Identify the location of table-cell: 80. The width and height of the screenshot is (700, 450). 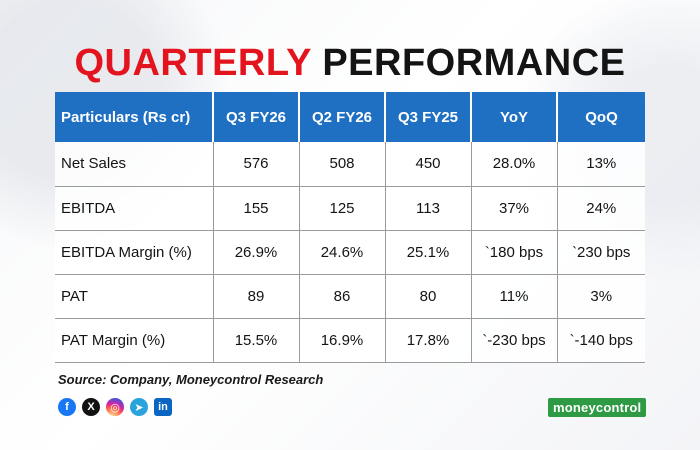
(428, 296).